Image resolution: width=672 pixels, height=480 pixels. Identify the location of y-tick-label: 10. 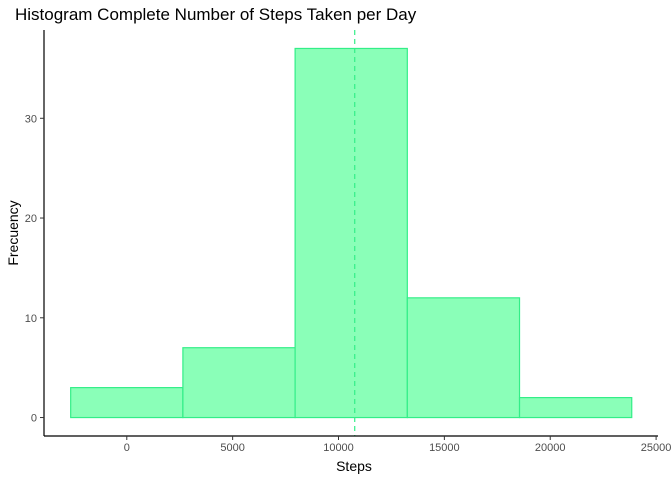
(31, 319).